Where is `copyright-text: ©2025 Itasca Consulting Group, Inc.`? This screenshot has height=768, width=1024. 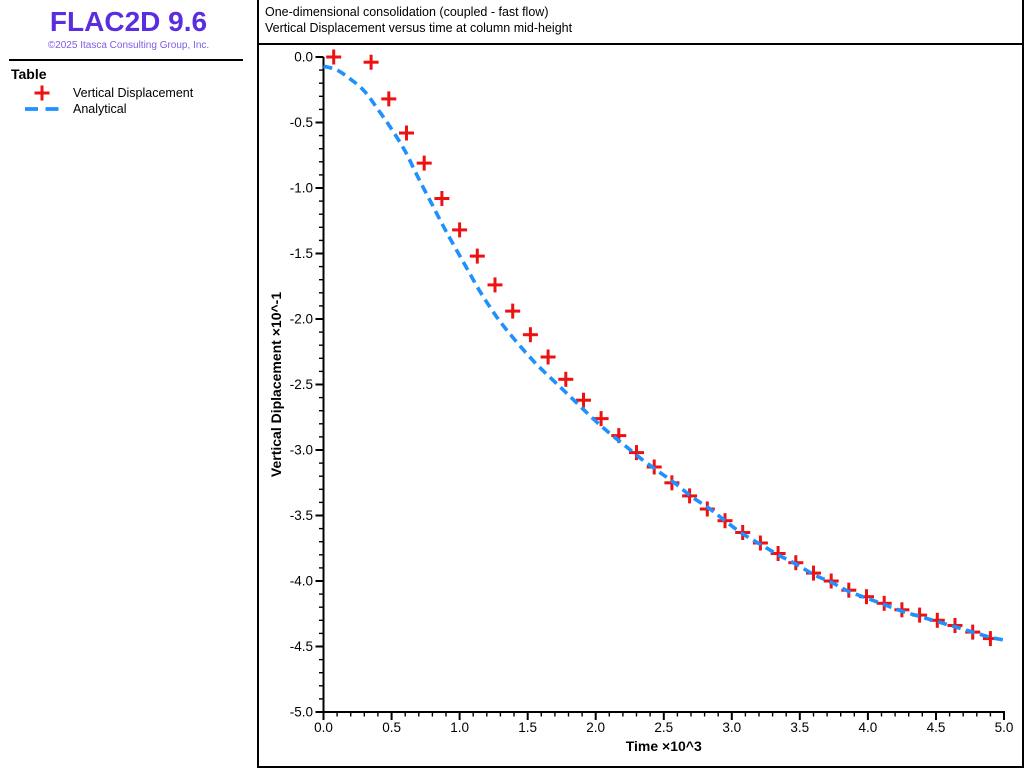 copyright-text: ©2025 Itasca Consulting Group, Inc. is located at coordinates (128, 45).